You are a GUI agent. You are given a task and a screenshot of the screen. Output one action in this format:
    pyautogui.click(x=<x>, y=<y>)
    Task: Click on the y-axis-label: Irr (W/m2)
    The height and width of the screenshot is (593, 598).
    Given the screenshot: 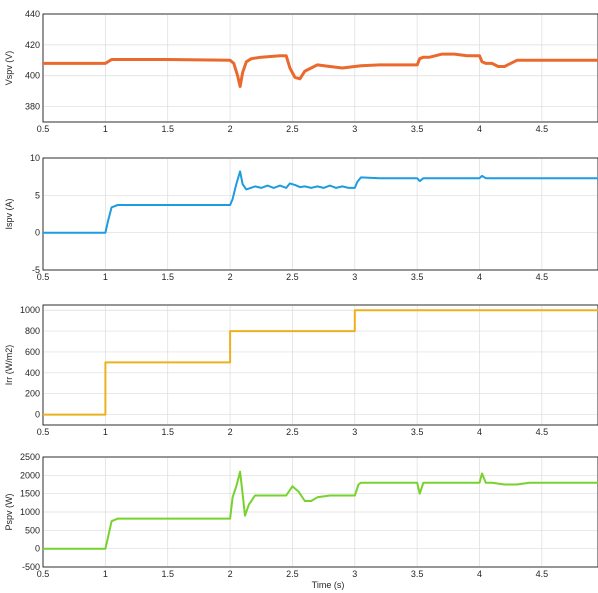 What is the action you would take?
    pyautogui.click(x=9, y=365)
    